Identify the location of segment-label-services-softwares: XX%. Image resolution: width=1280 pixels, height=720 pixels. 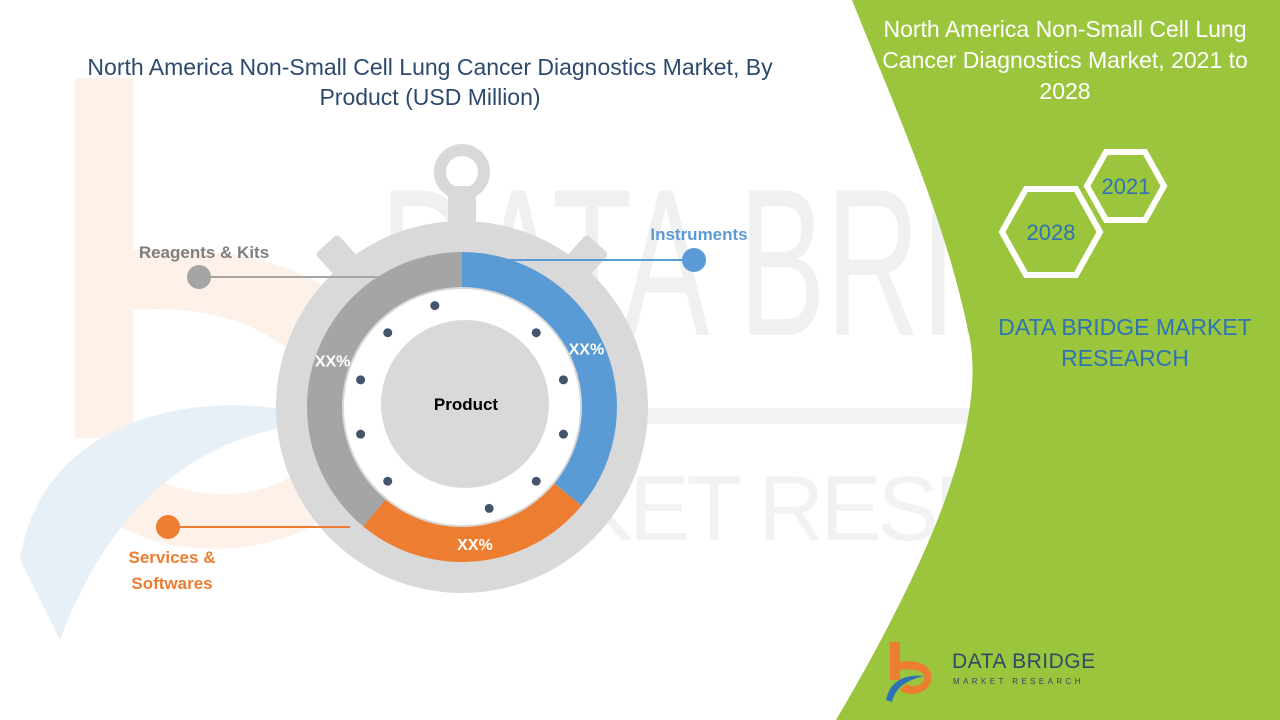
(475, 545).